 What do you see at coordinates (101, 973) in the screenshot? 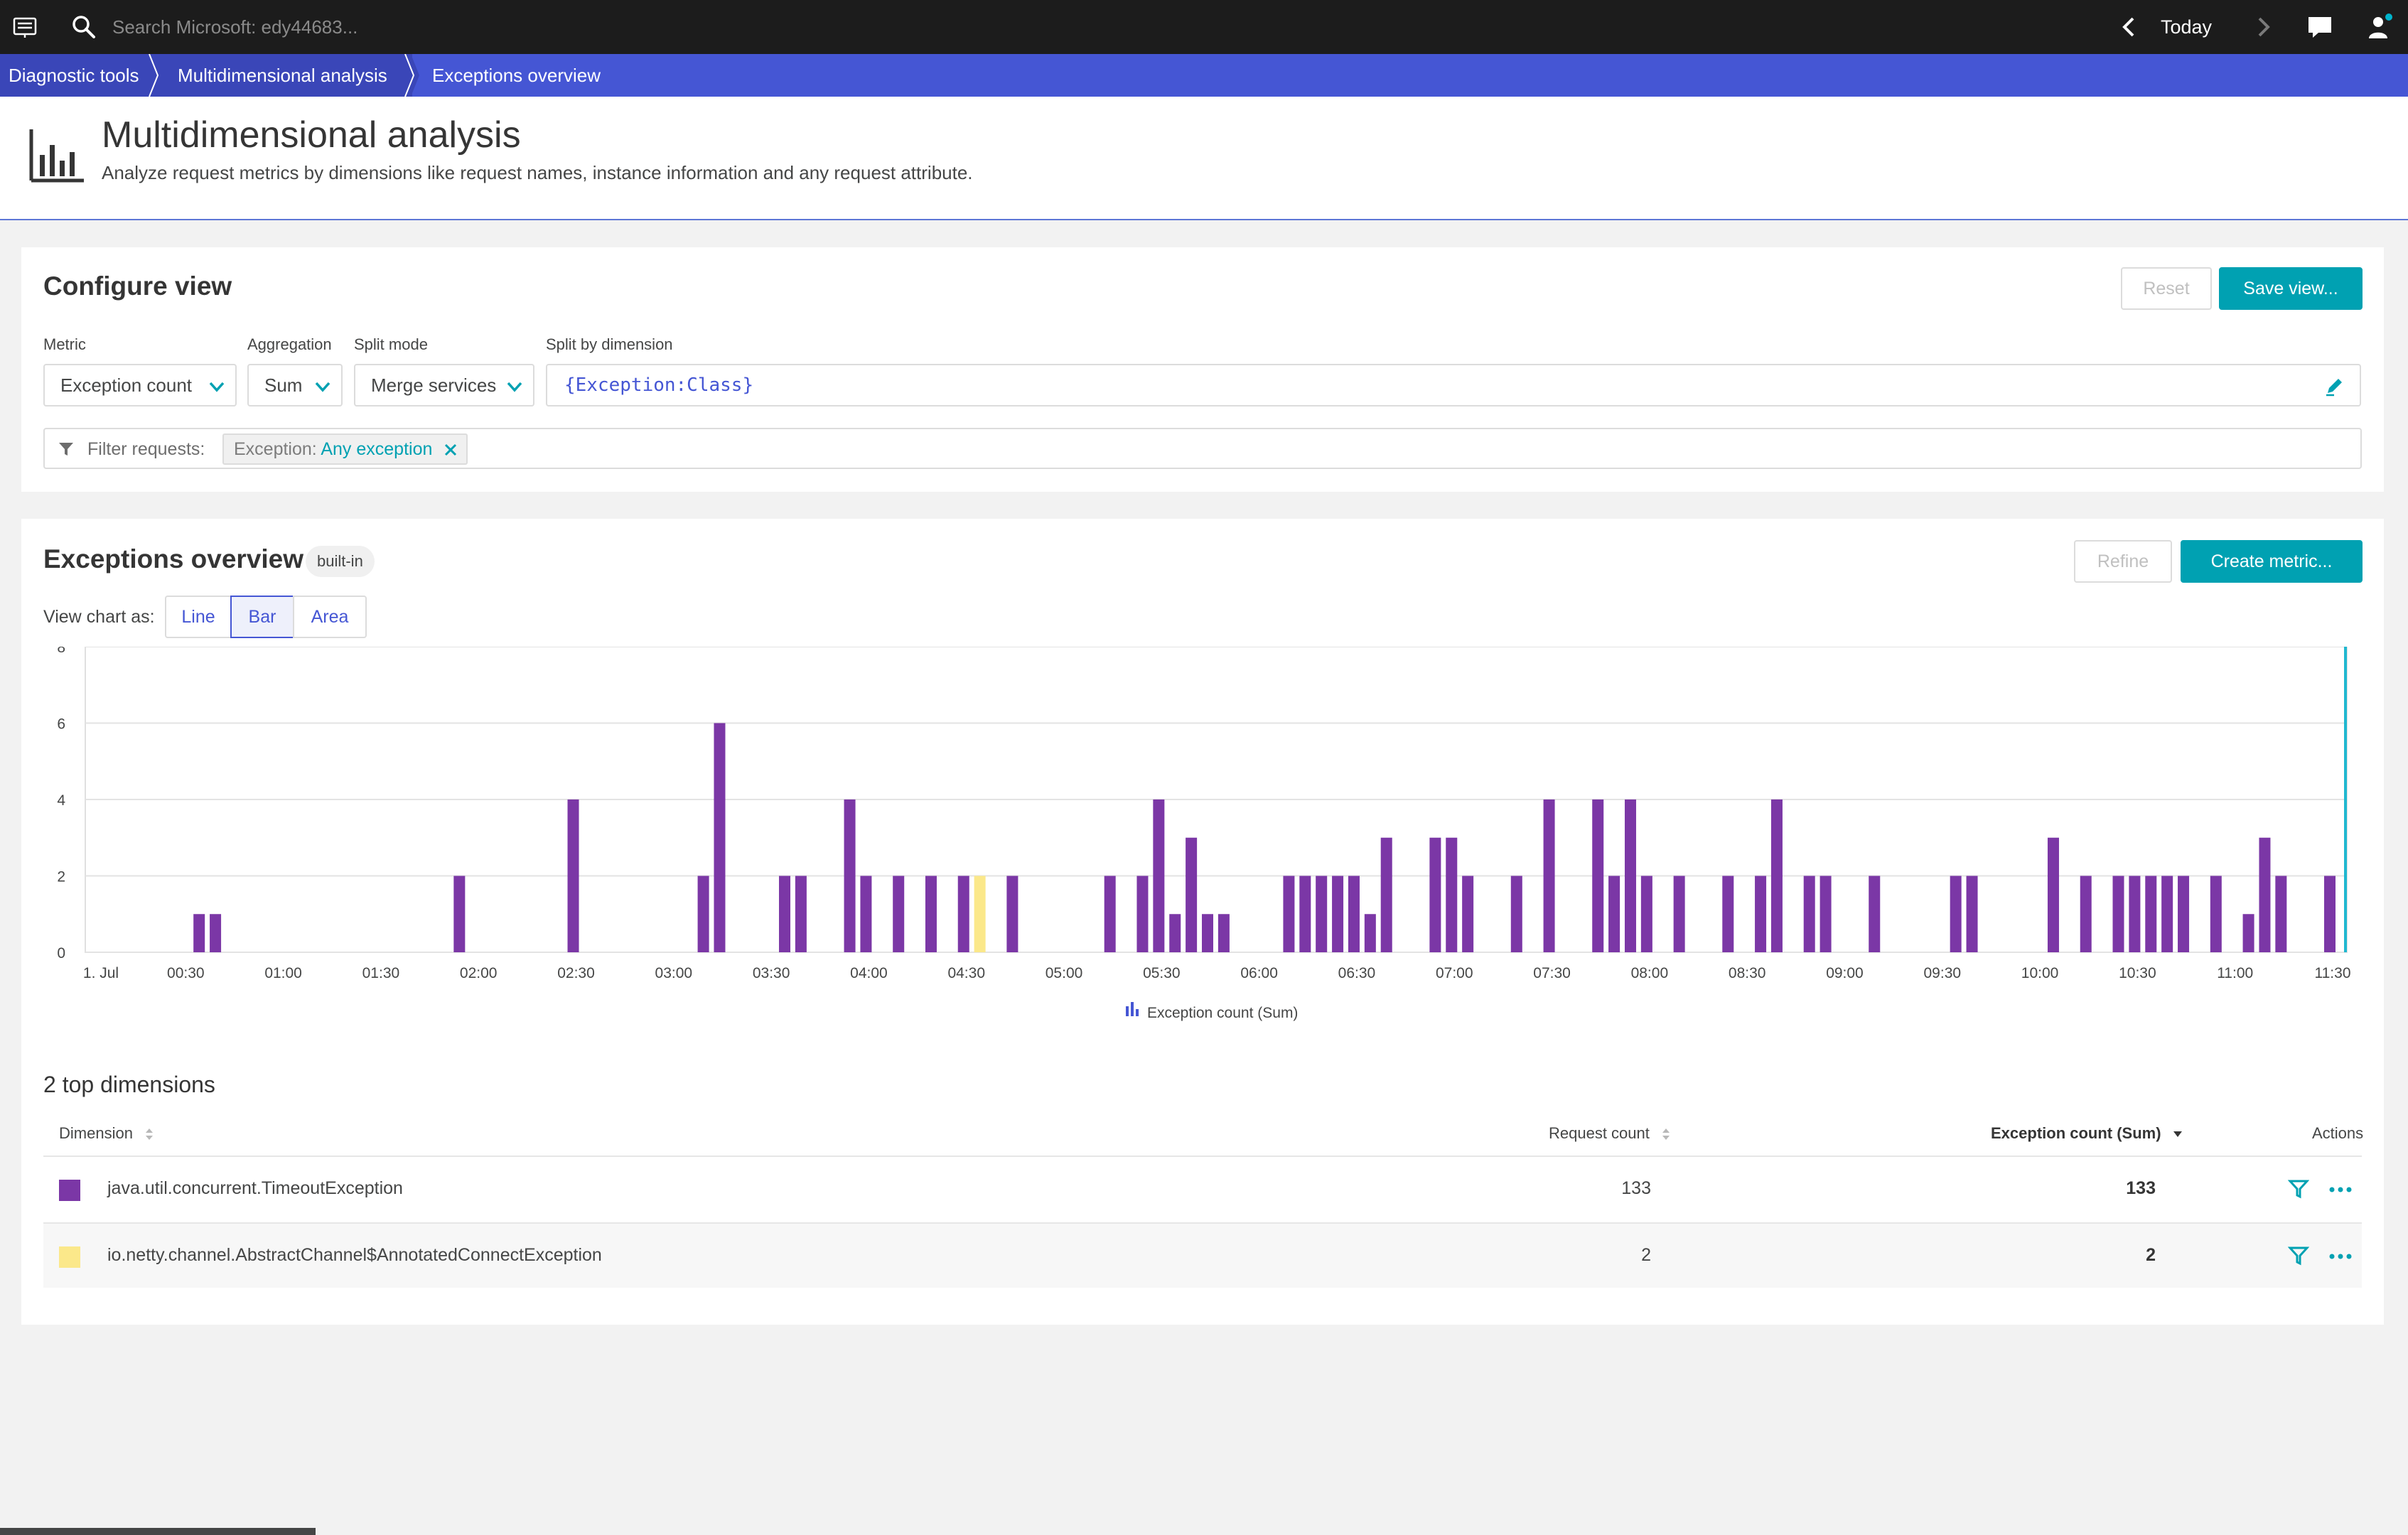
I see `x-tick-label: 1. Jul` at bounding box center [101, 973].